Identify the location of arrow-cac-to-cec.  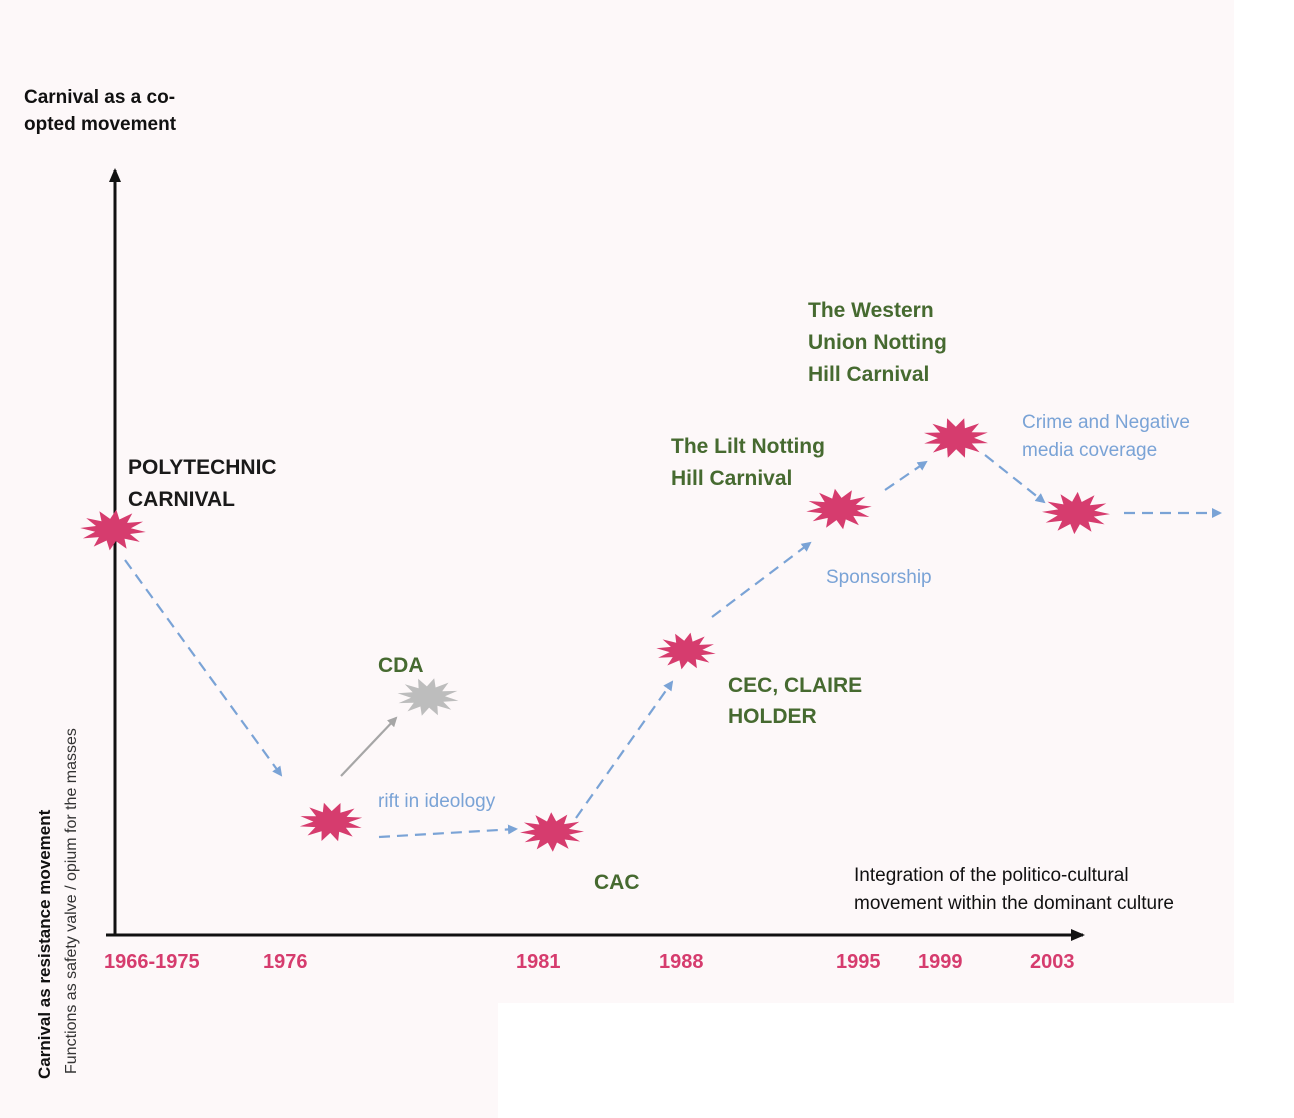
(624, 749).